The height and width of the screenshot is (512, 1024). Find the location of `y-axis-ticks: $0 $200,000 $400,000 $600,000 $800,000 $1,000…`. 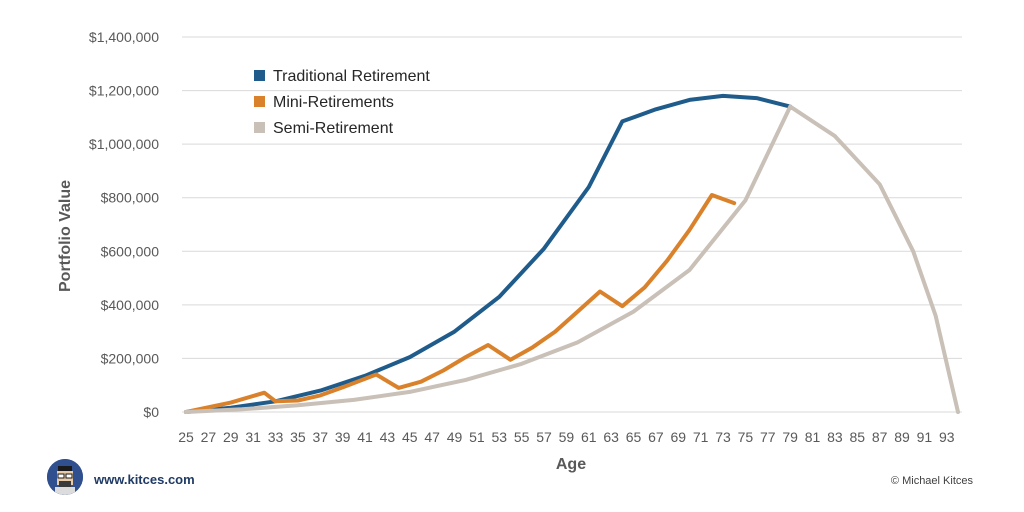

y-axis-ticks: $0 $200,000 $400,000 $600,000 $800,000 $1,000… is located at coordinates (124, 224).